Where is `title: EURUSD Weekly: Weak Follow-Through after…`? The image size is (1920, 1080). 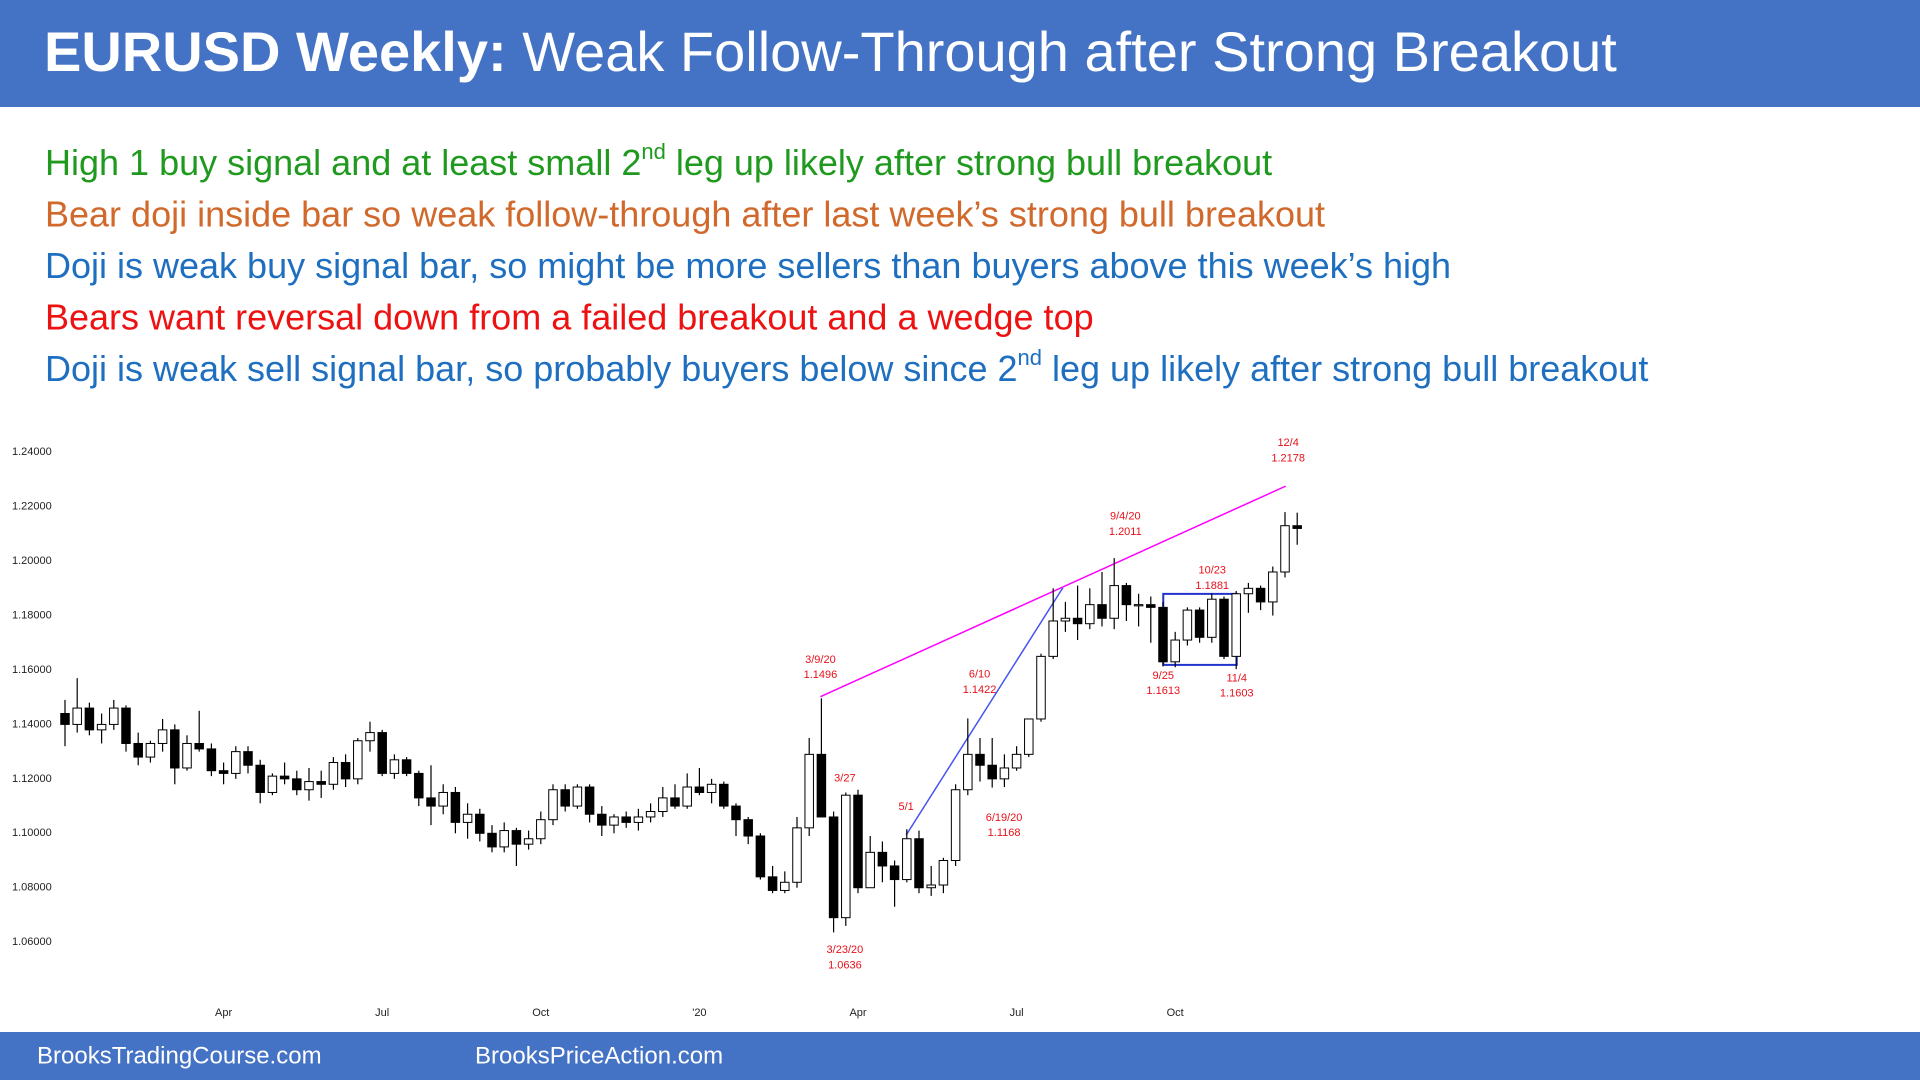
title: EURUSD Weekly: Weak Follow-Through after… is located at coordinates (830, 51).